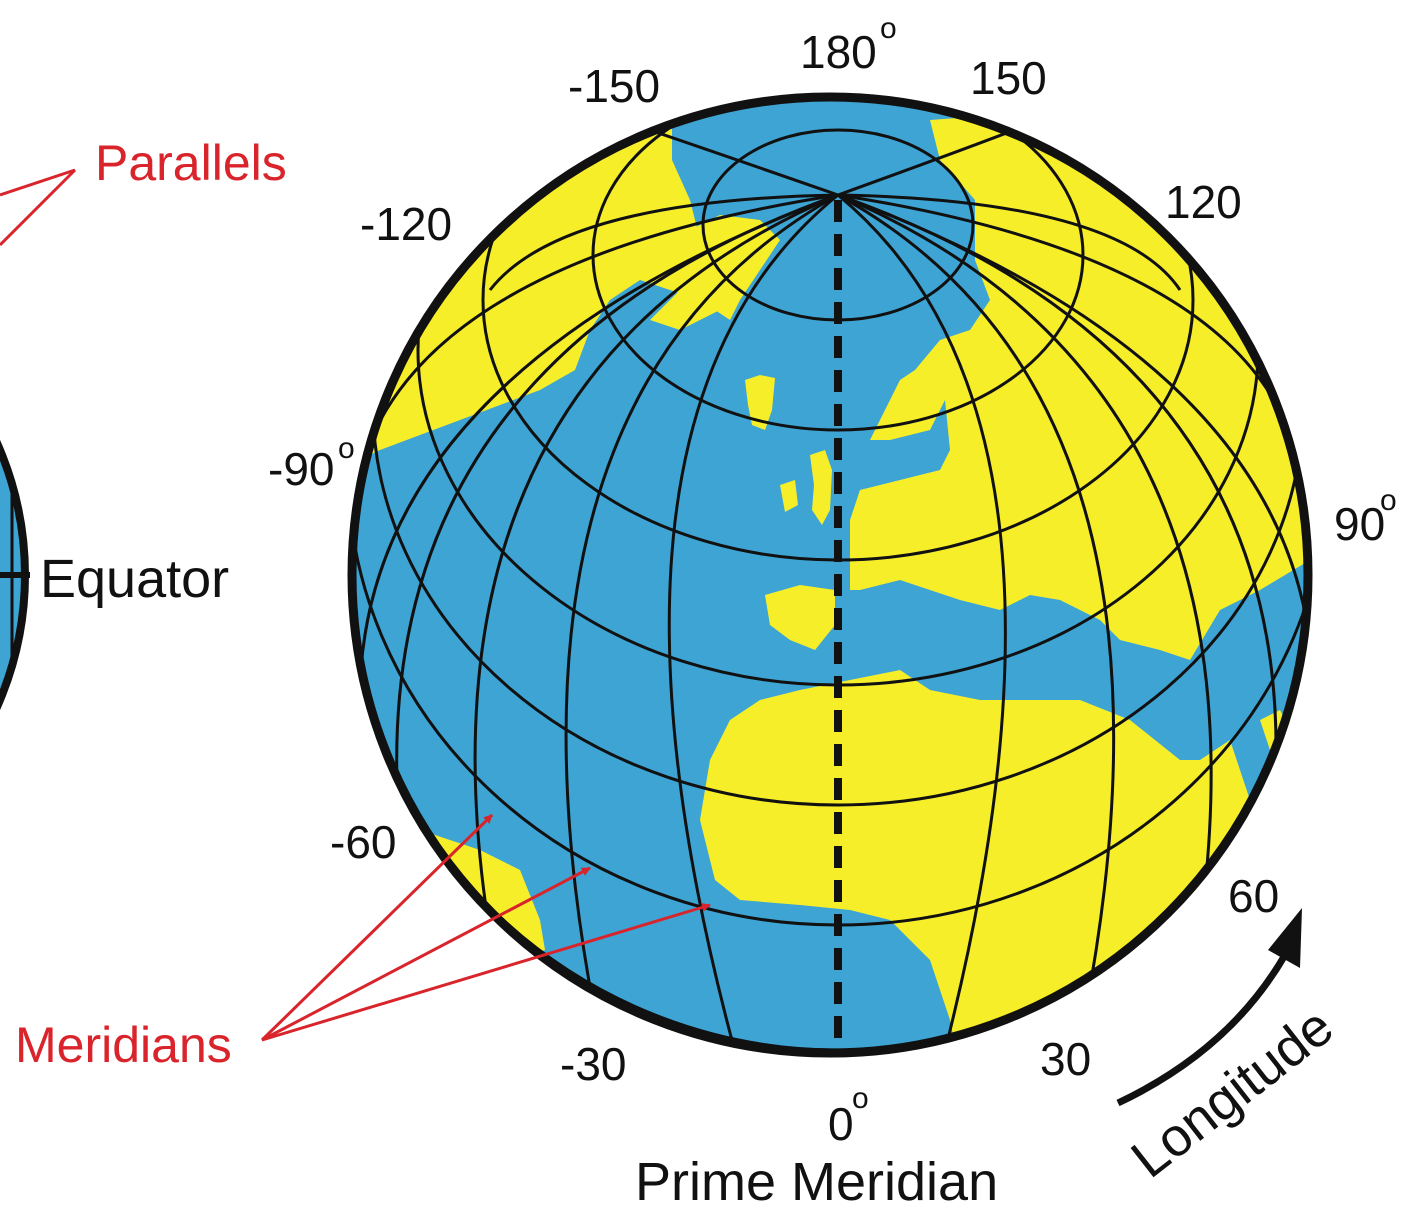 This screenshot has height=1210, width=1409. I want to click on meridians-label: Meridians, so click(123, 1045).